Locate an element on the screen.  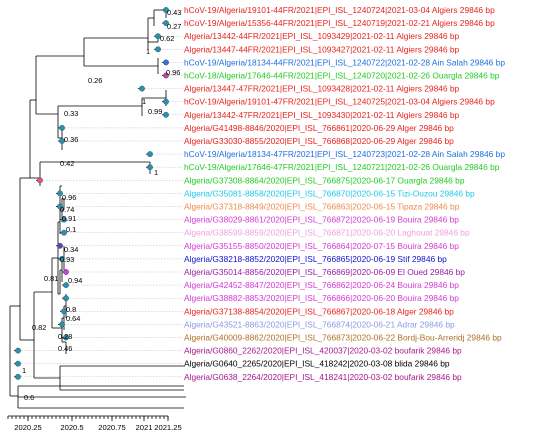
axis-tick-label: 2021.25 is located at coordinates (167, 427).